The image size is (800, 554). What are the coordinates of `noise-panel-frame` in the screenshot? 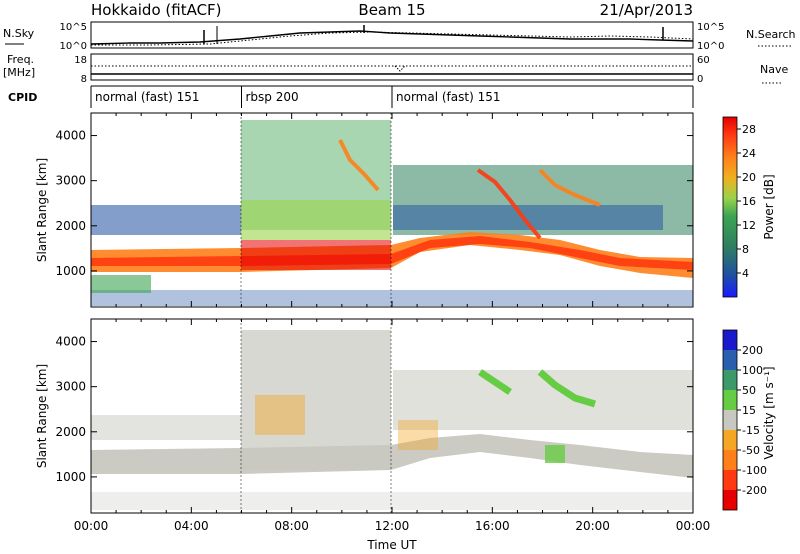 It's located at (392, 35).